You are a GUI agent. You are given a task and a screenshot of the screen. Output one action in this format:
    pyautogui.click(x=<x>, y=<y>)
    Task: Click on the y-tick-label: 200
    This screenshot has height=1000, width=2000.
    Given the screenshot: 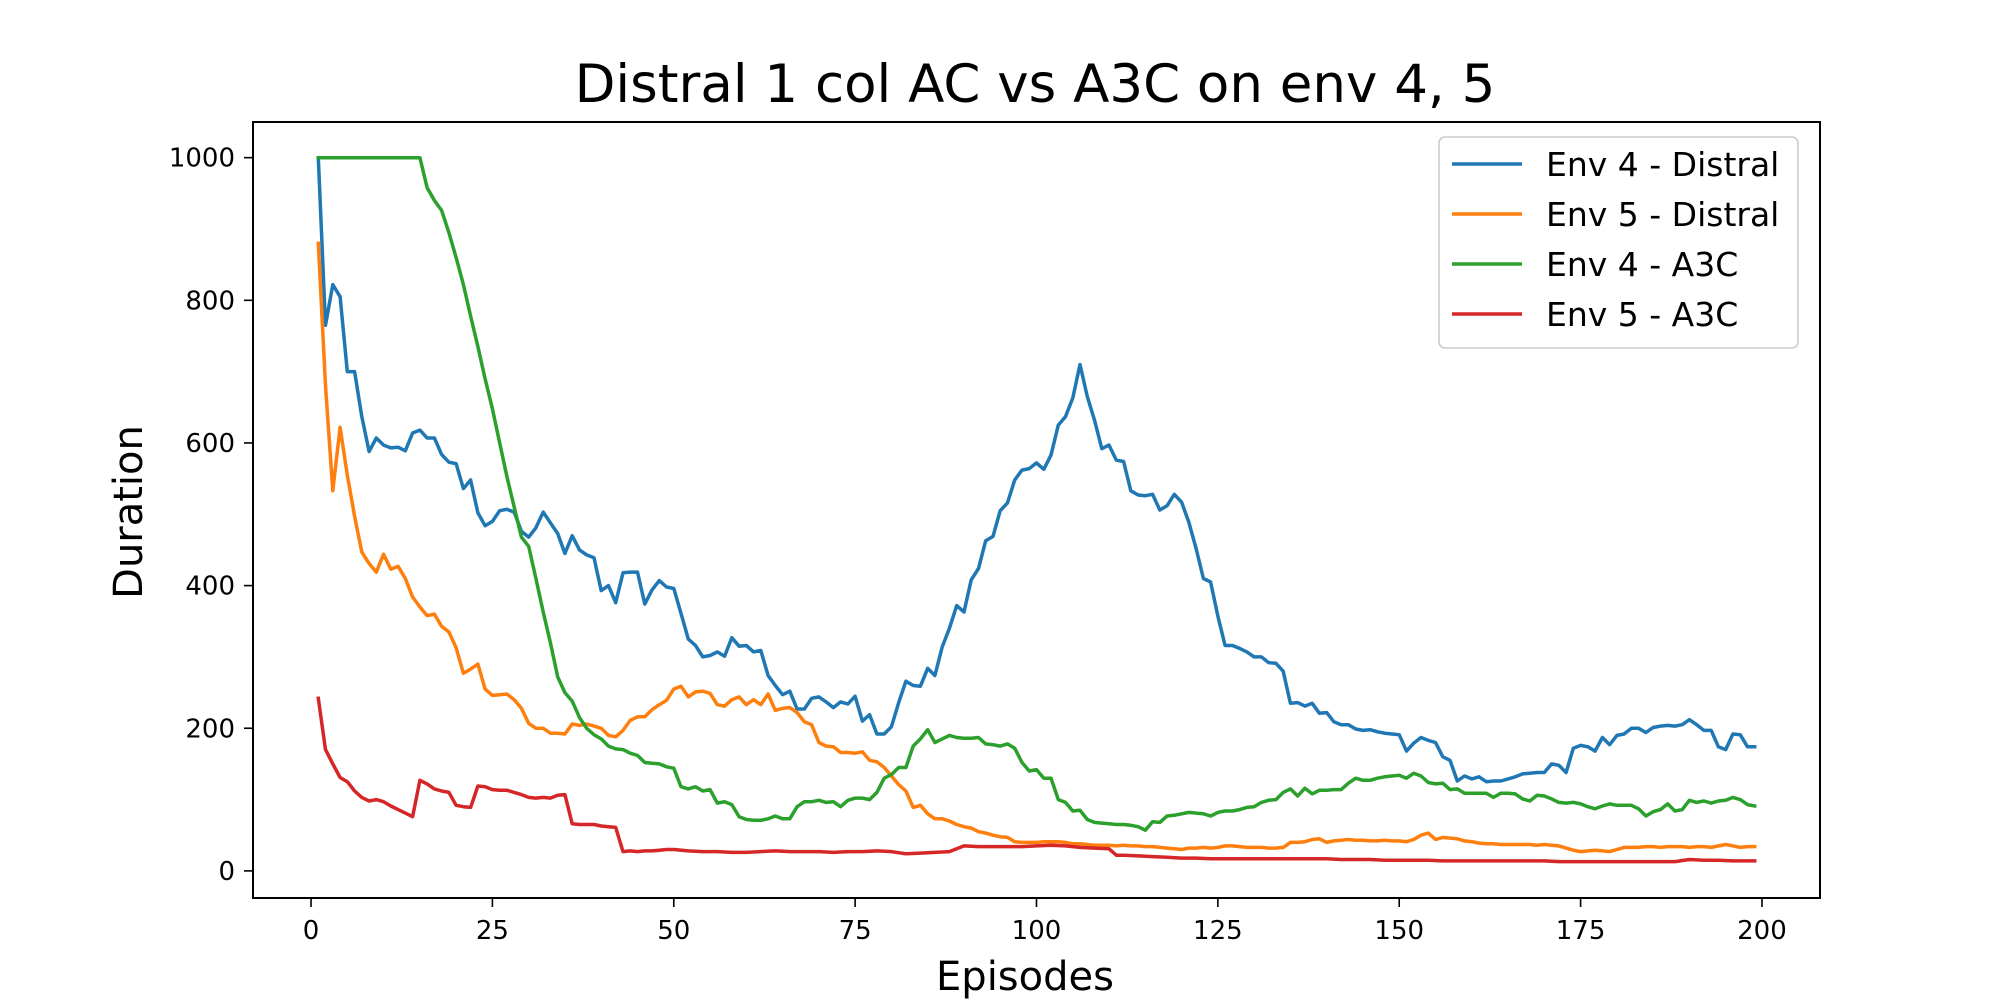 What is the action you would take?
    pyautogui.click(x=210, y=729)
    